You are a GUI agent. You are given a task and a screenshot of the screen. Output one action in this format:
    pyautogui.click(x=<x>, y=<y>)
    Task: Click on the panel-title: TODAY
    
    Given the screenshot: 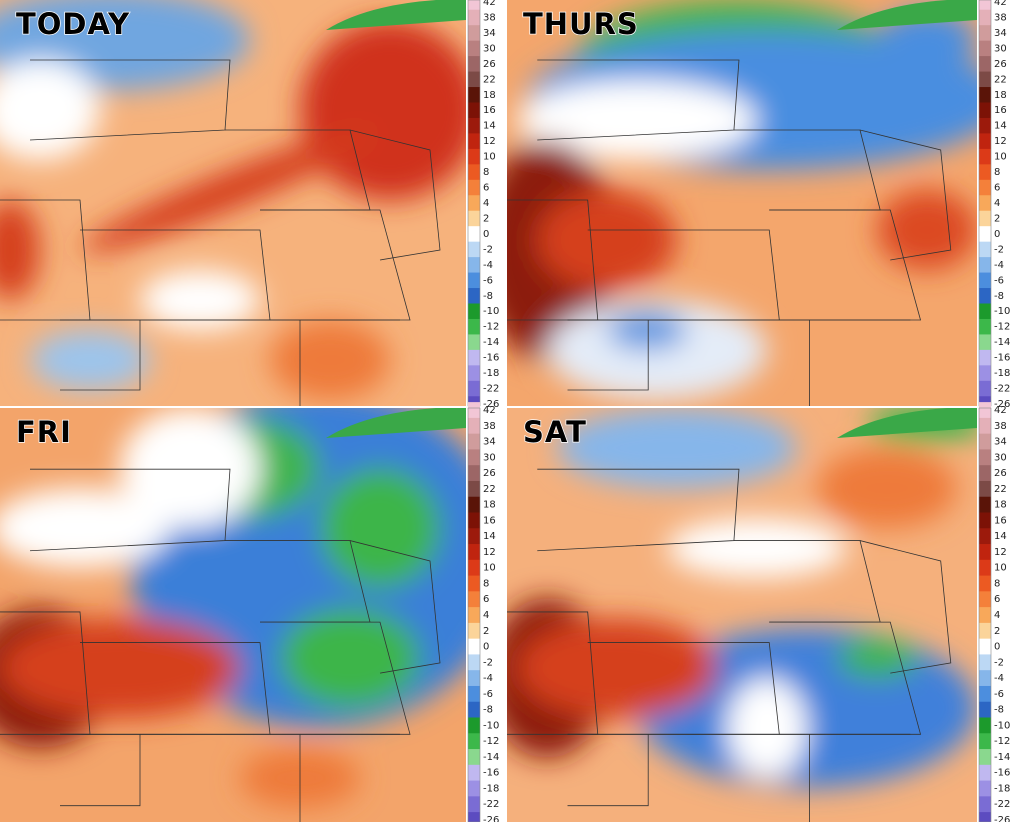 What is the action you would take?
    pyautogui.click(x=73, y=24)
    